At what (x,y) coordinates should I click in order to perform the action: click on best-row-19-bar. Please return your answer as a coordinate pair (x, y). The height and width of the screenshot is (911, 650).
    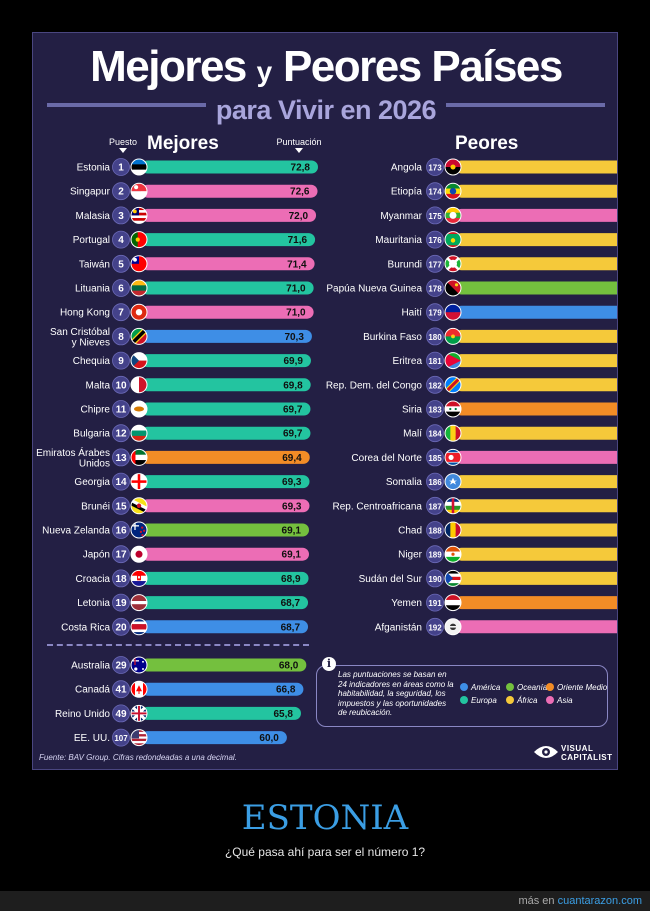
    Looking at the image, I should click on (225, 627).